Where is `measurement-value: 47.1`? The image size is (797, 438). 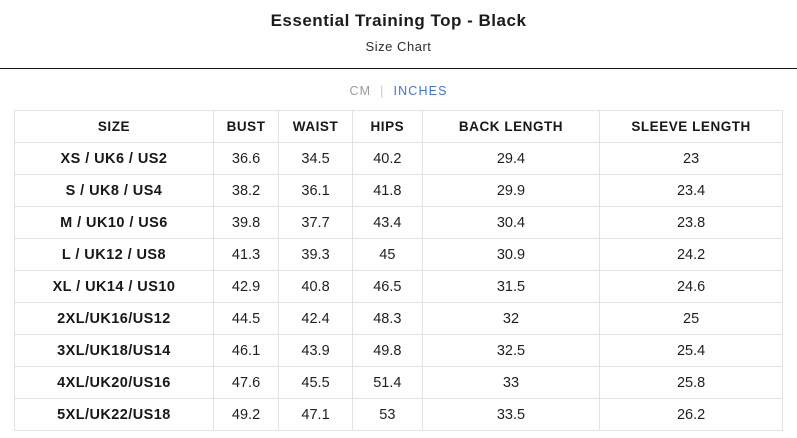
measurement-value: 47.1 is located at coordinates (315, 414).